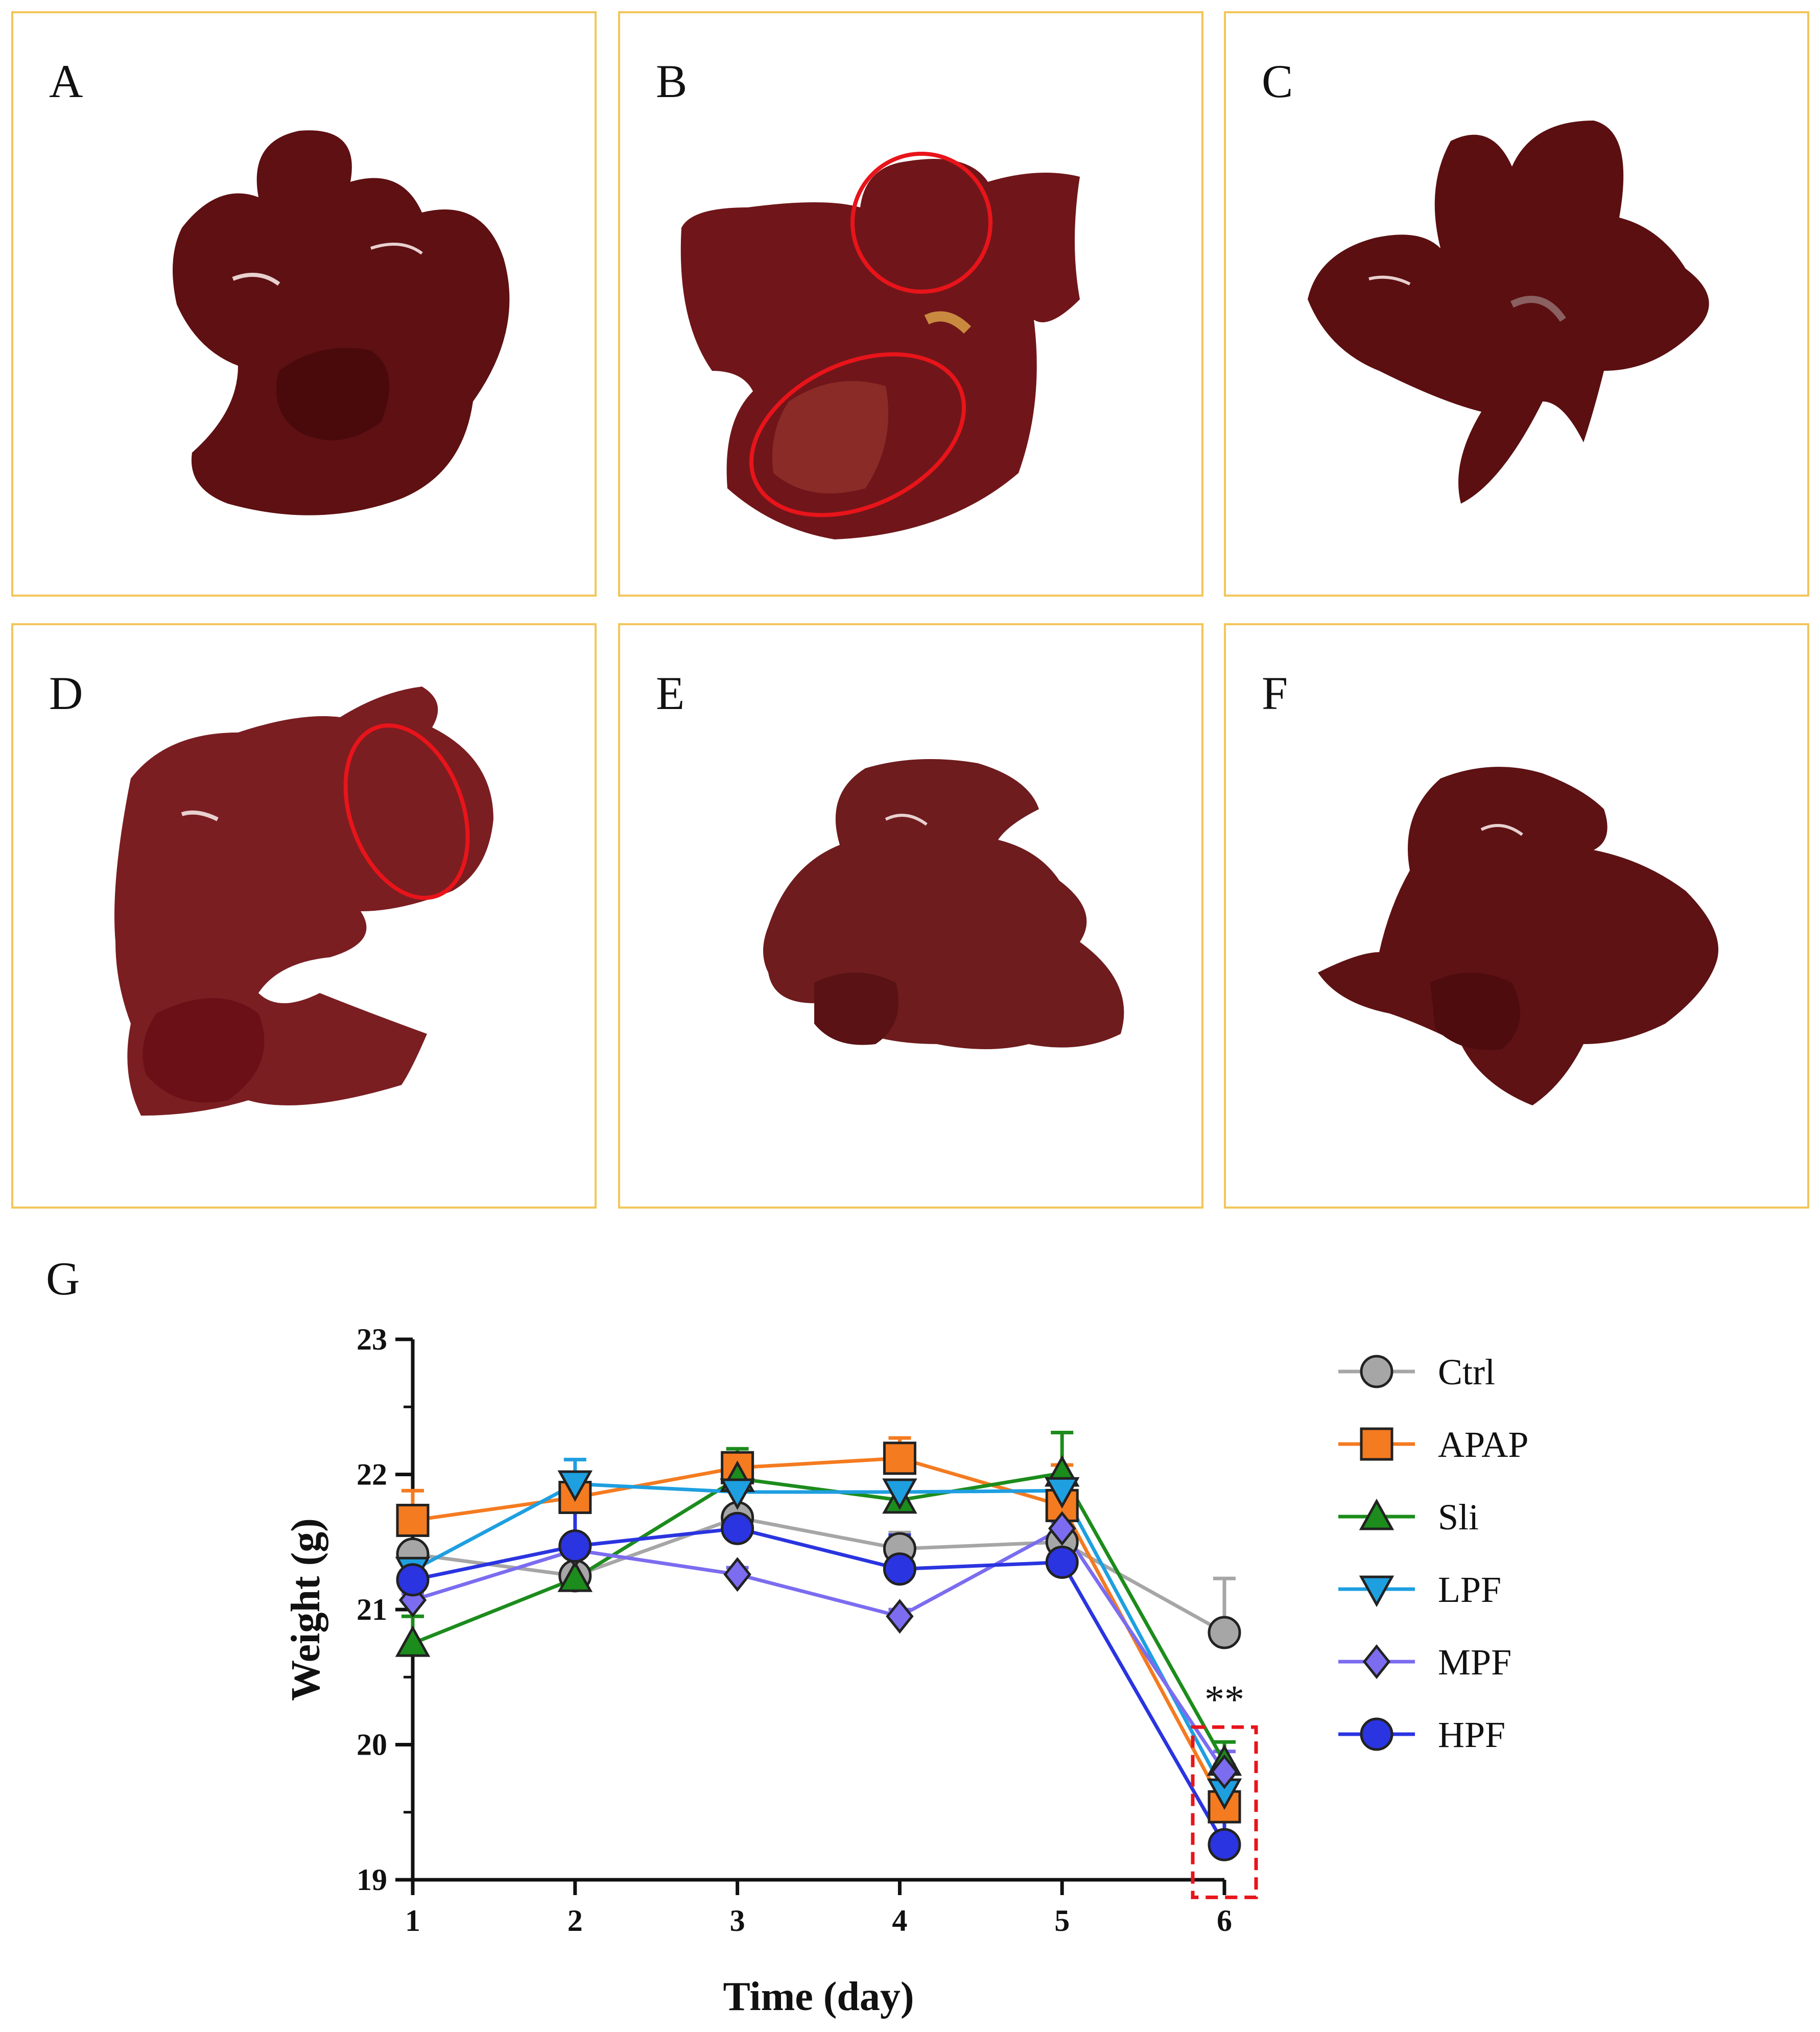  What do you see at coordinates (66, 693) in the screenshot?
I see `panel-label: D` at bounding box center [66, 693].